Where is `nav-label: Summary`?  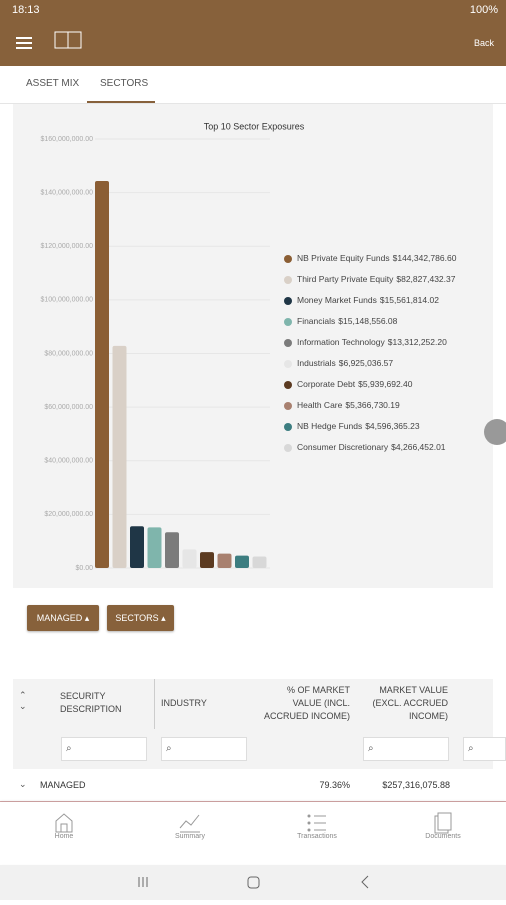 nav-label: Summary is located at coordinates (190, 836).